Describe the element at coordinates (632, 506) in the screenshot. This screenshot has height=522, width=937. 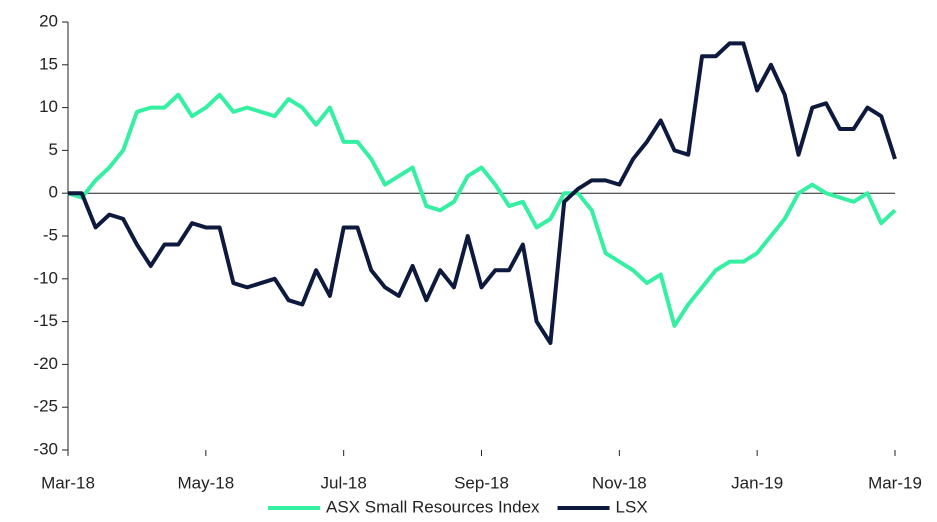
I see `legend-label: LSX` at that location.